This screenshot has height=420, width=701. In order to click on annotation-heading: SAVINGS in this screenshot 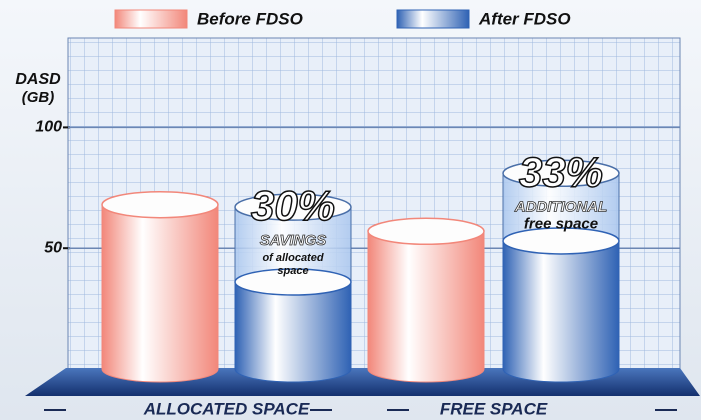, I will do `click(293, 240)`.